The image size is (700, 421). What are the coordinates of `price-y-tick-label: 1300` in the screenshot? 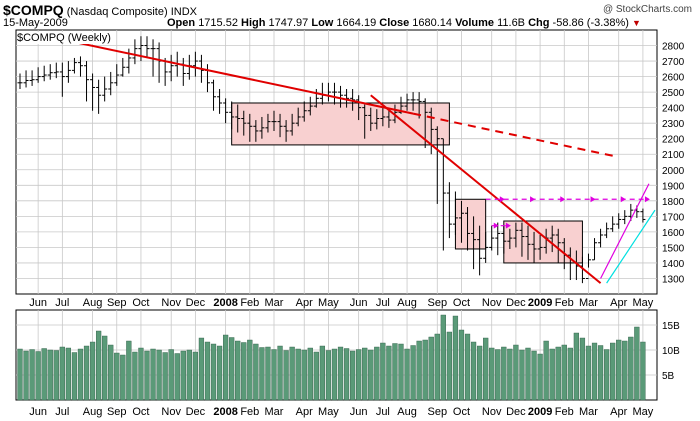 It's located at (673, 279).